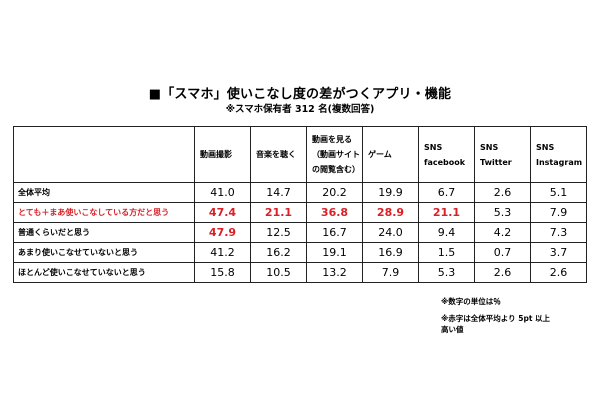 The image size is (600, 400). What do you see at coordinates (222, 272) in the screenshot?
I see `value-cell: 15.8` at bounding box center [222, 272].